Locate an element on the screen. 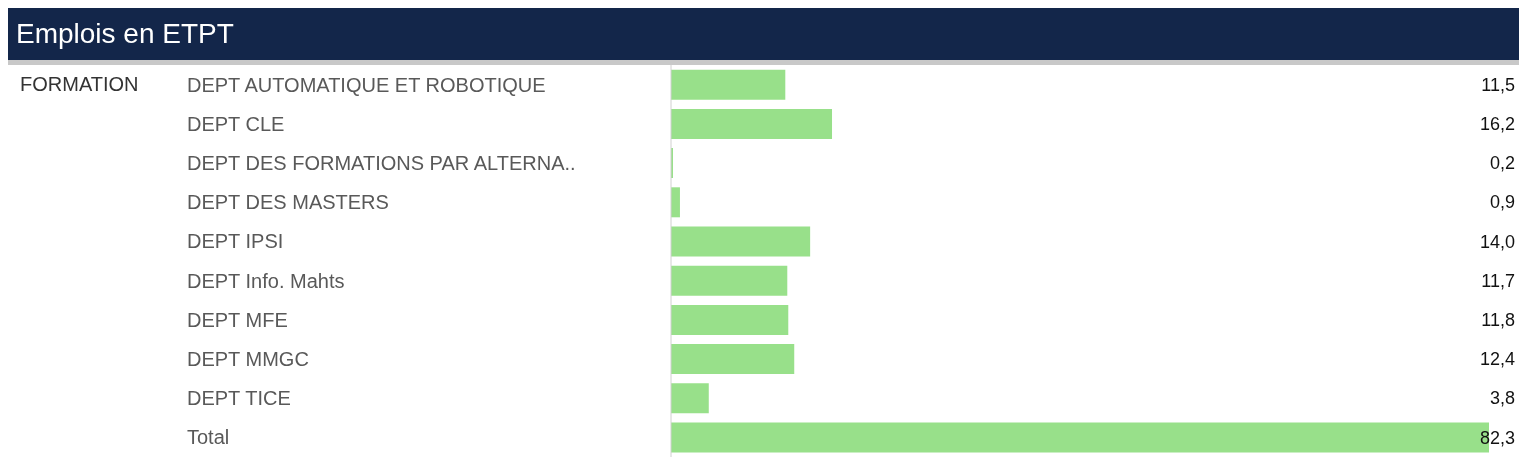  data-label: 16,2 is located at coordinates (1497, 123).